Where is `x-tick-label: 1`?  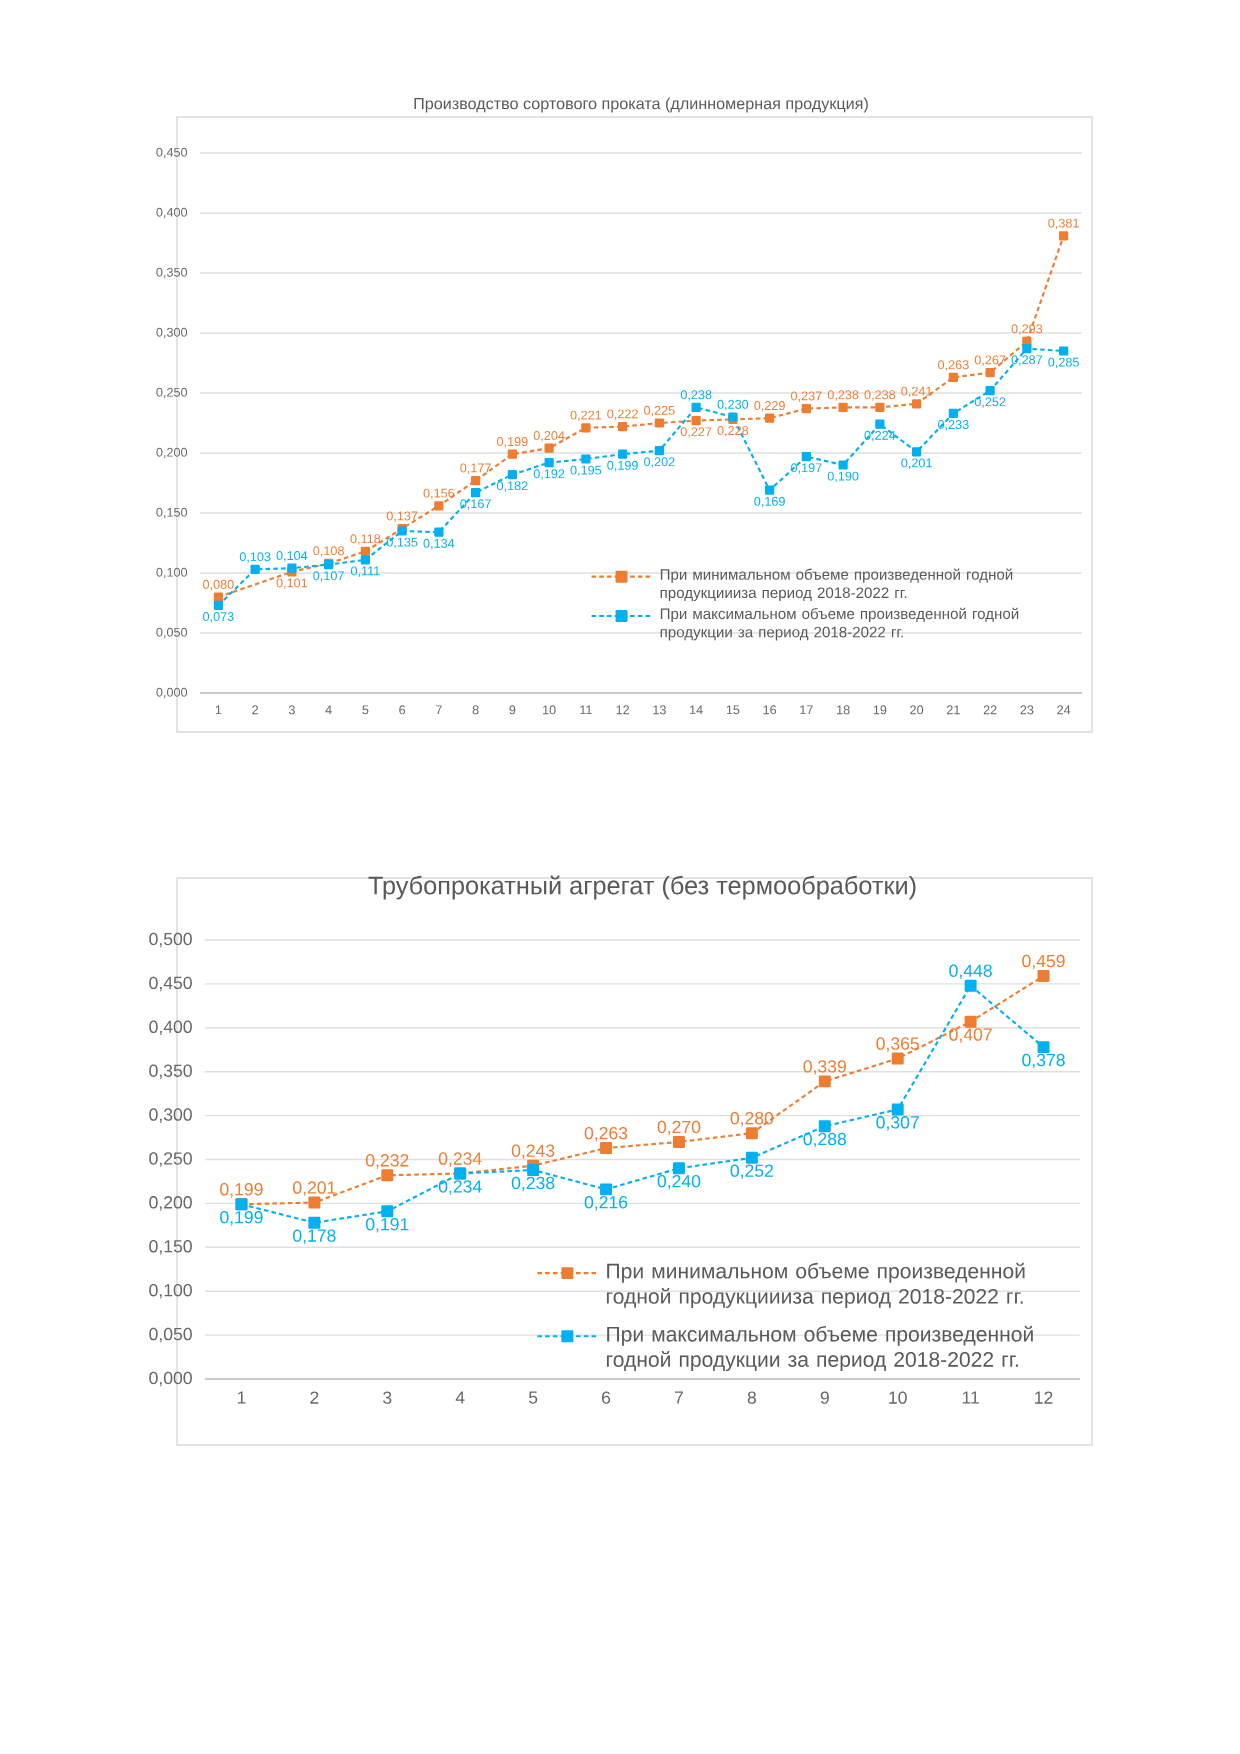
x-tick-label: 1 is located at coordinates (218, 710).